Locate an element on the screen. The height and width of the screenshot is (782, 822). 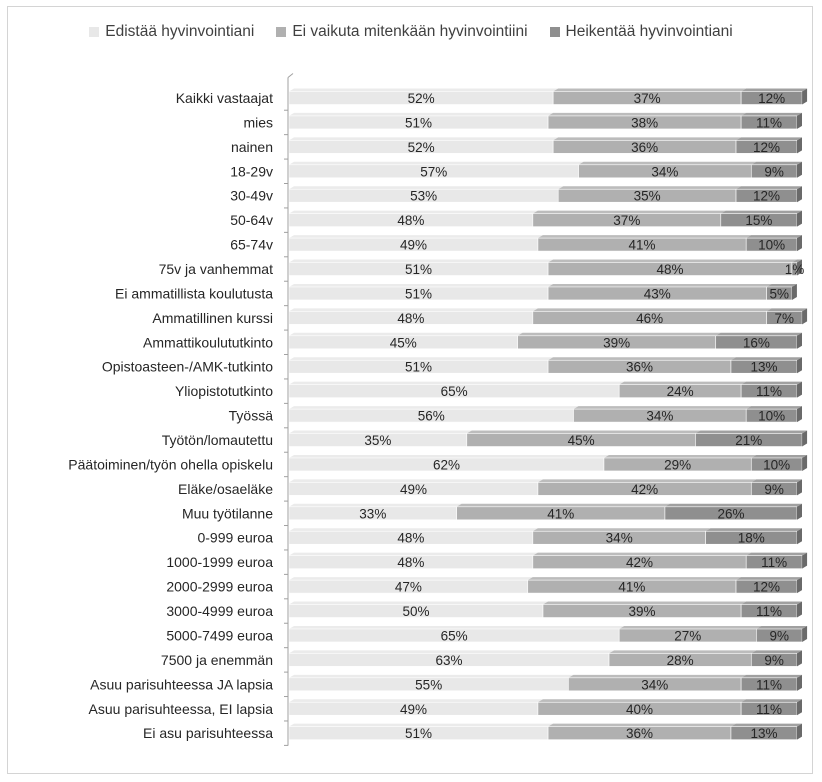
data-label: 29% is located at coordinates (677, 464).